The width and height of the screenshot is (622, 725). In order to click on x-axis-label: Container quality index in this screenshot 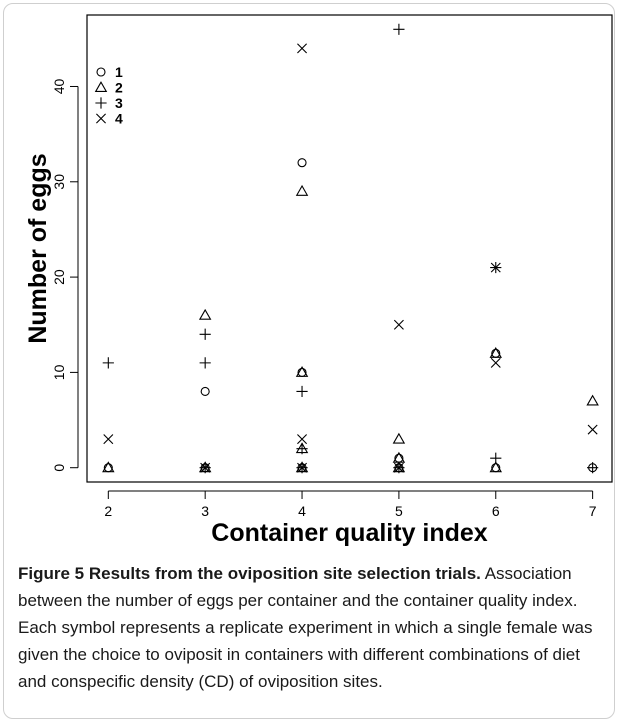, I will do `click(349, 533)`.